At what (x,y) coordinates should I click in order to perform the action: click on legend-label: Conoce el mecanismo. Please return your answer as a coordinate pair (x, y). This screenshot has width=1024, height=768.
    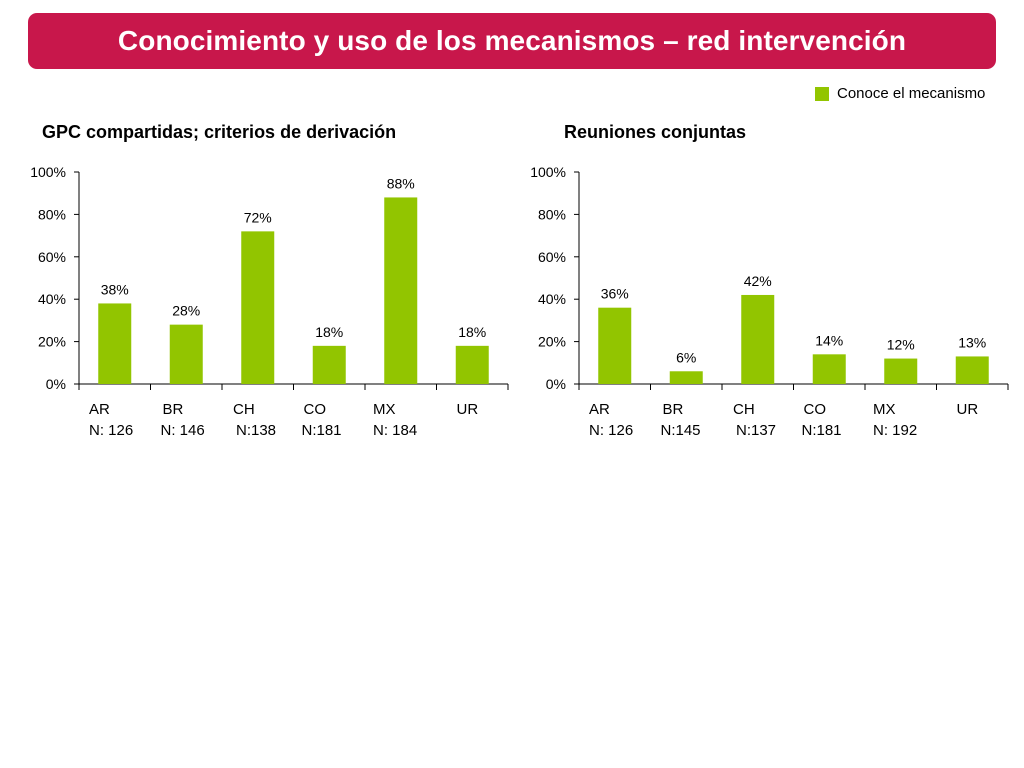
    Looking at the image, I should click on (911, 93).